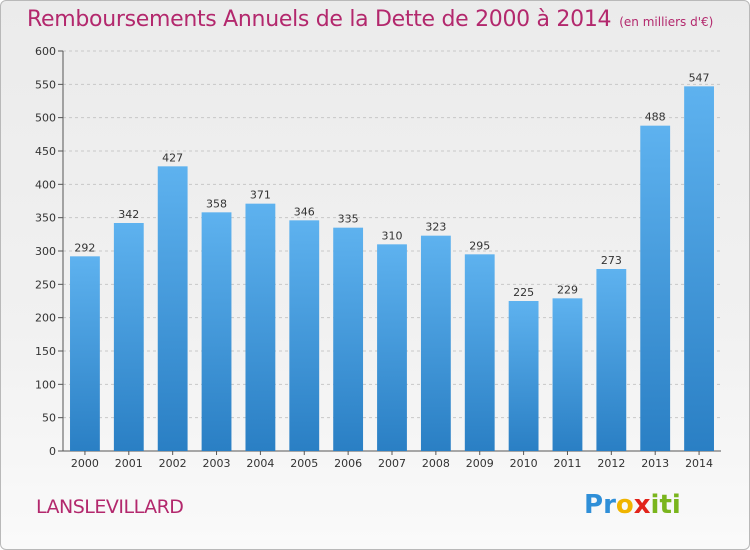  What do you see at coordinates (45, 251) in the screenshot?
I see `y-tick-label: 300` at bounding box center [45, 251].